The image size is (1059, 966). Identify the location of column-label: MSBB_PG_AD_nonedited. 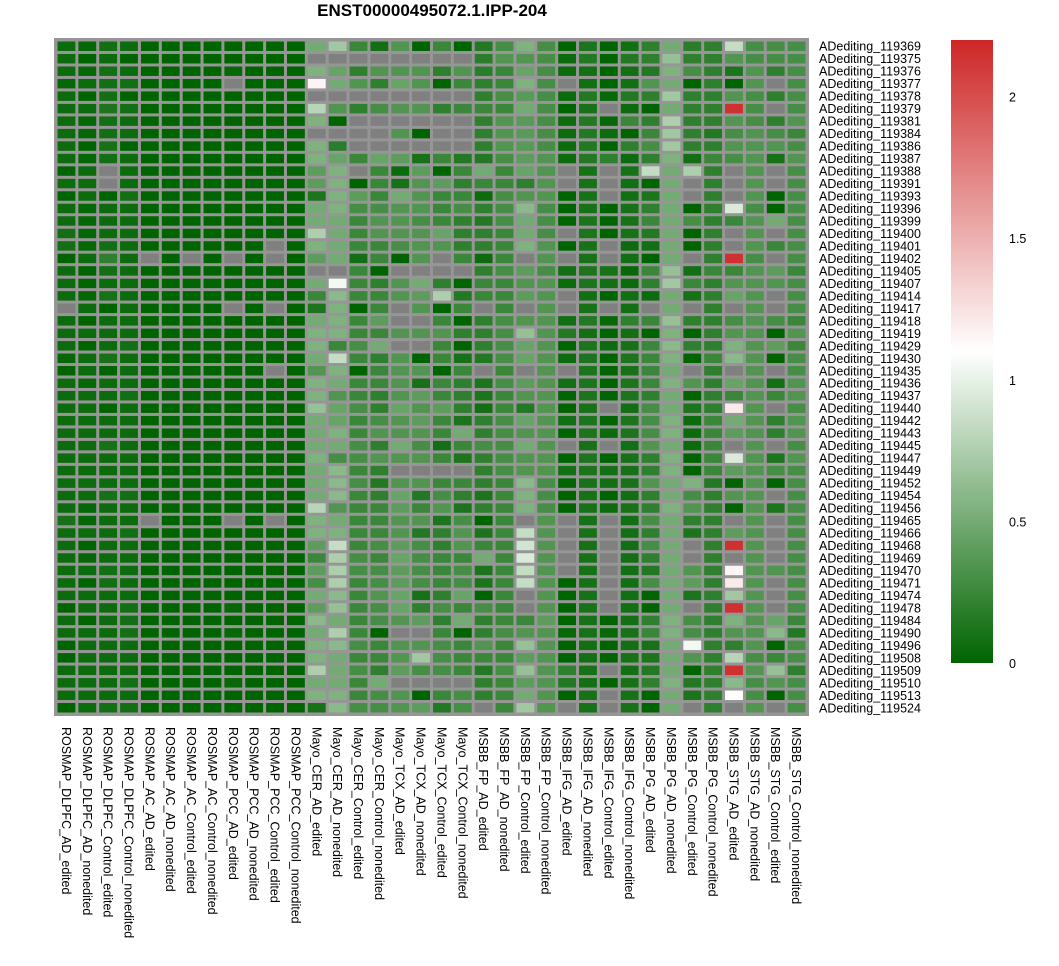
(671, 800).